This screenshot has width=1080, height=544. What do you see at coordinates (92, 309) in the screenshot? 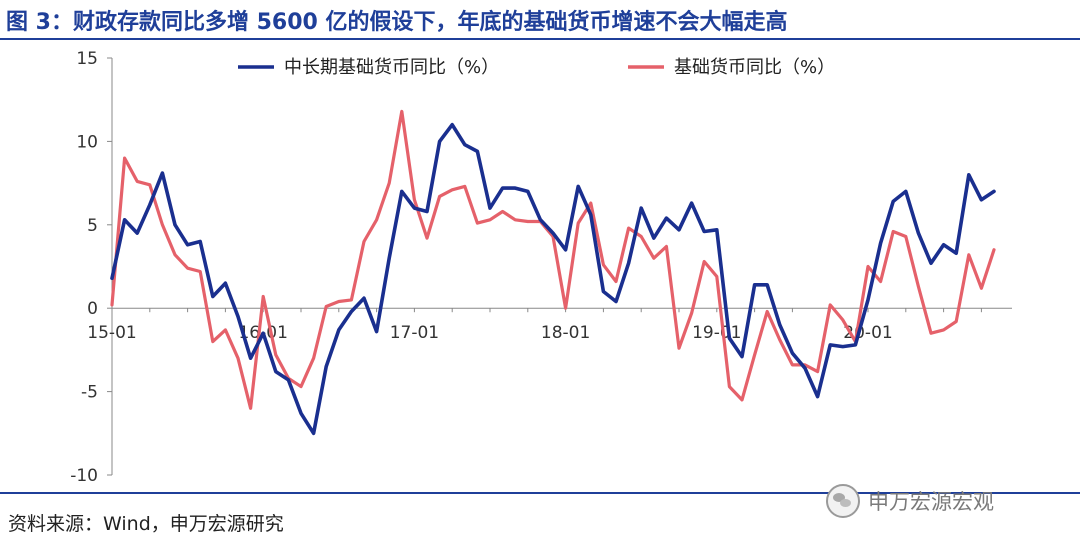
I see `y-tick-label: 0` at bounding box center [92, 309].